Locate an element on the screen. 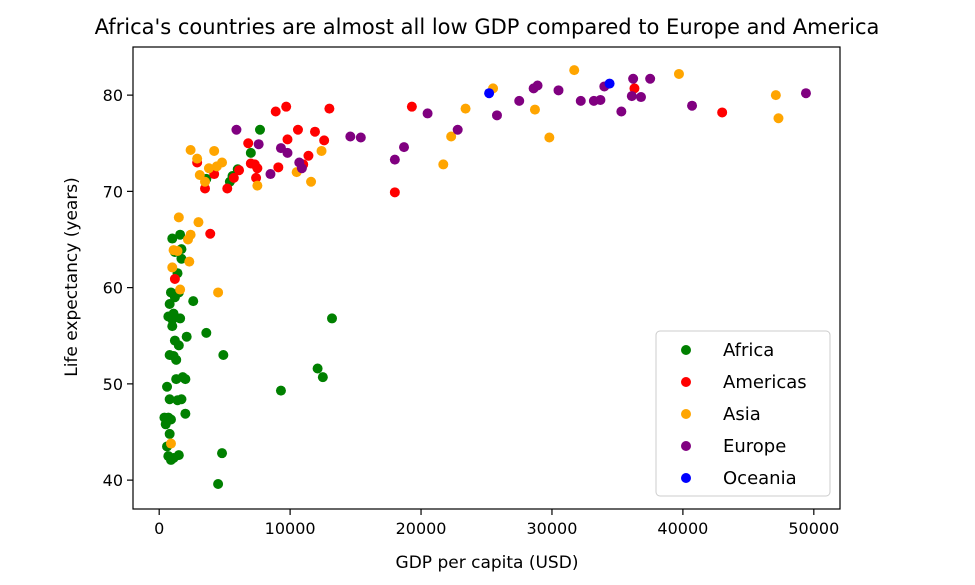 The height and width of the screenshot is (585, 975). y-axis-label: Life expectancy (years) is located at coordinates (72, 277).